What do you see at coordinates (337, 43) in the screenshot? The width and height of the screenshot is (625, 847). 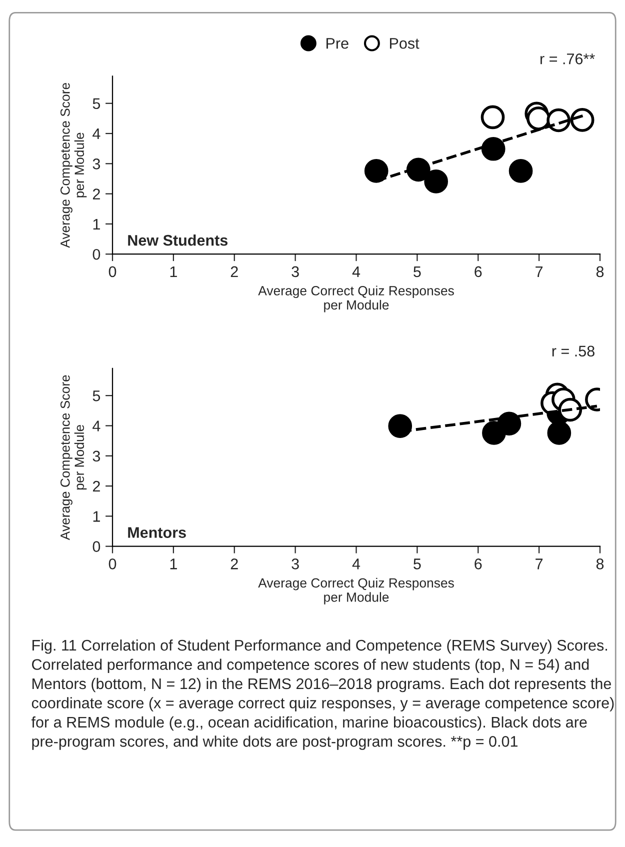 I see `legend-label: Pre` at bounding box center [337, 43].